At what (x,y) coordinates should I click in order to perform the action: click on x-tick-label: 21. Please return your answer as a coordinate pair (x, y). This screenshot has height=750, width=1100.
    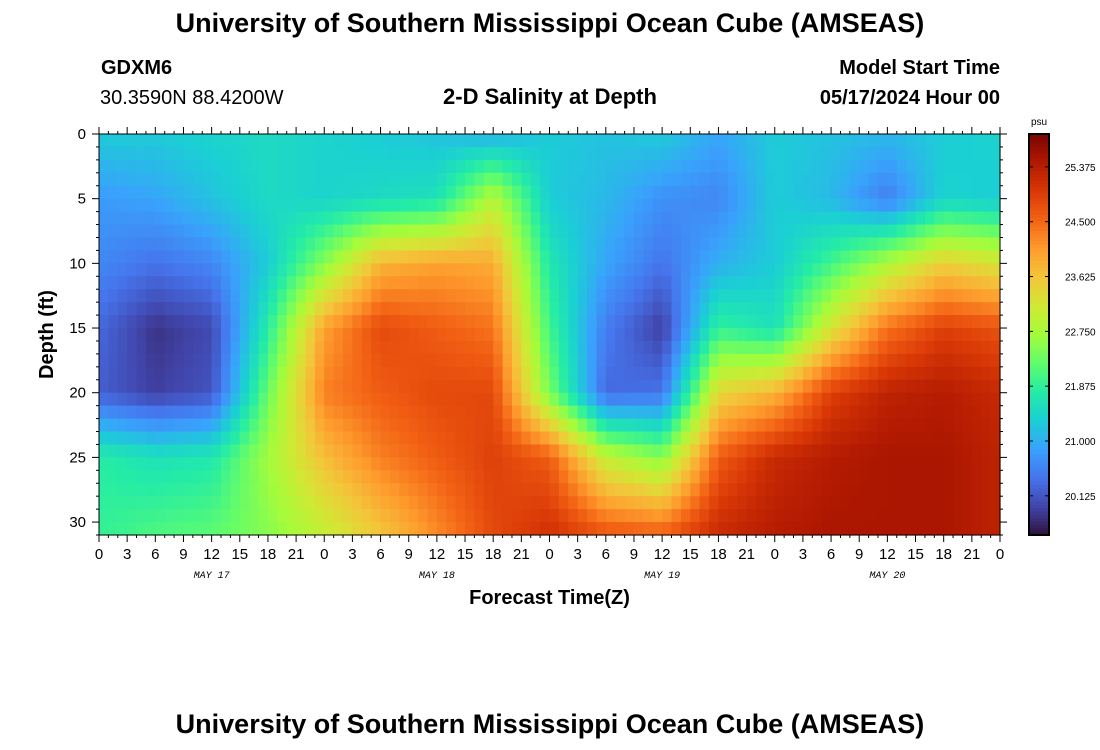
    Looking at the image, I should click on (296, 554).